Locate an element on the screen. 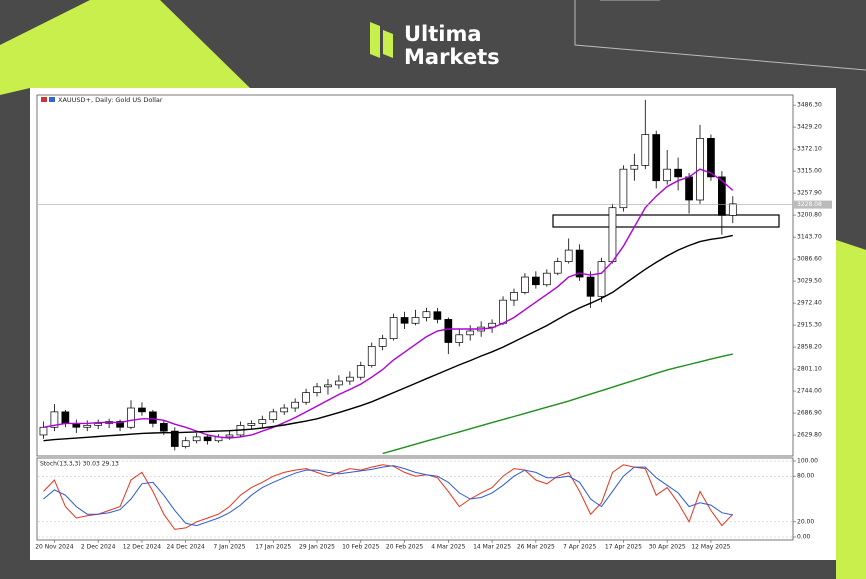  x-tick-label: 20 Nov 2024 is located at coordinates (54, 547).